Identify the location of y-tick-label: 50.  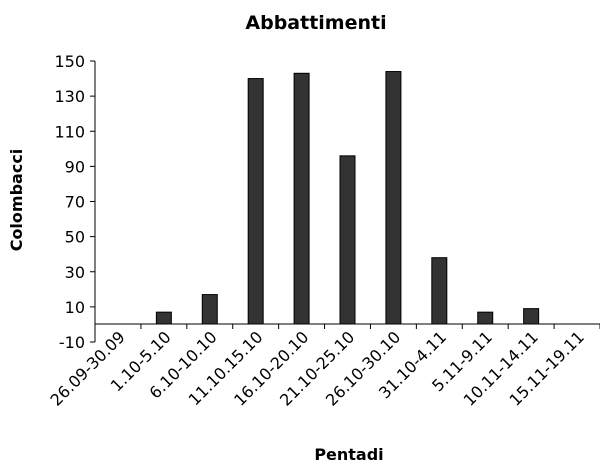
(75, 237).